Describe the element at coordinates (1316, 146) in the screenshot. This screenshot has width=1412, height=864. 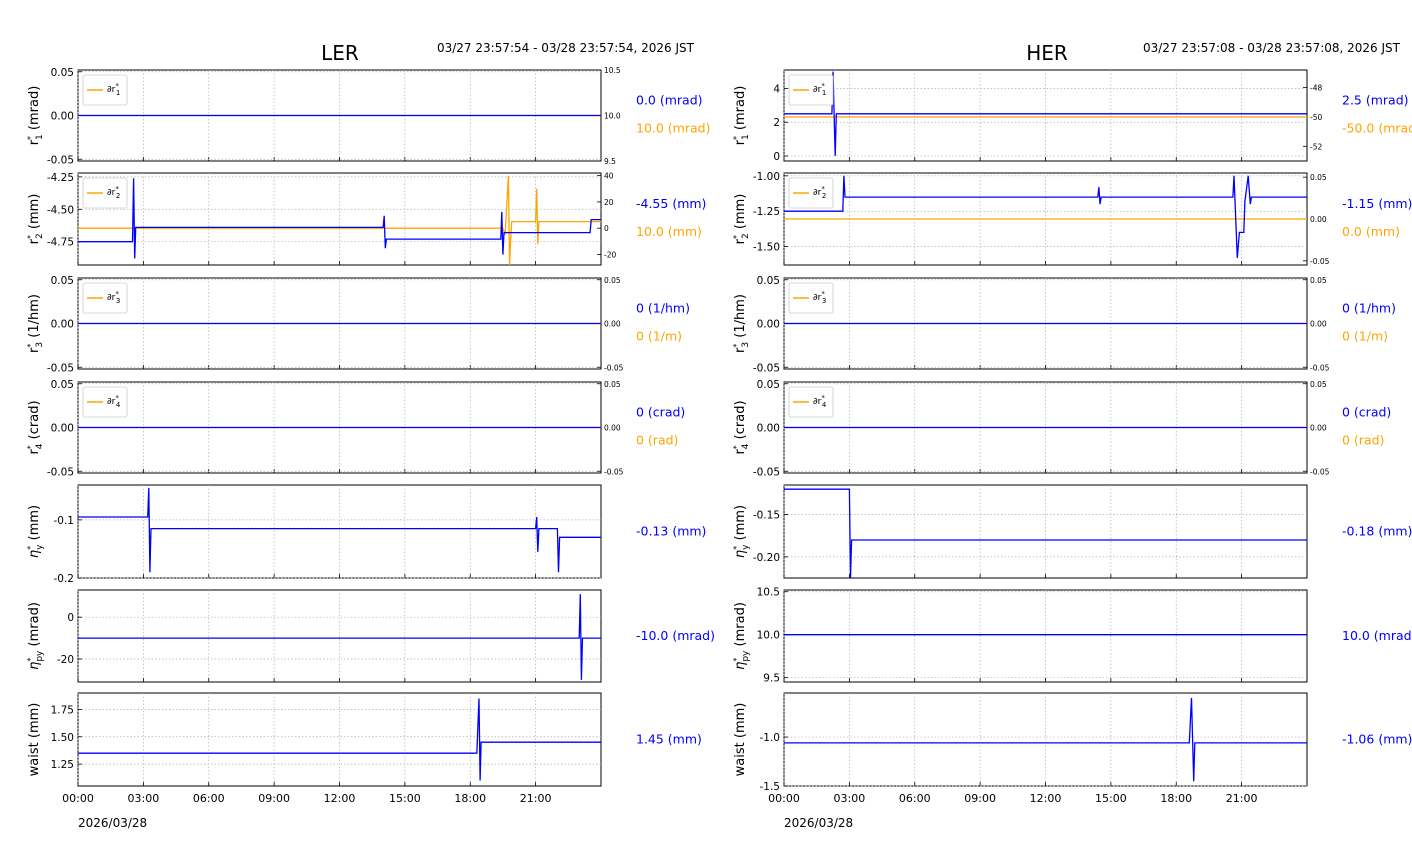
I see `her-r1-y2tick-label: -52` at that location.